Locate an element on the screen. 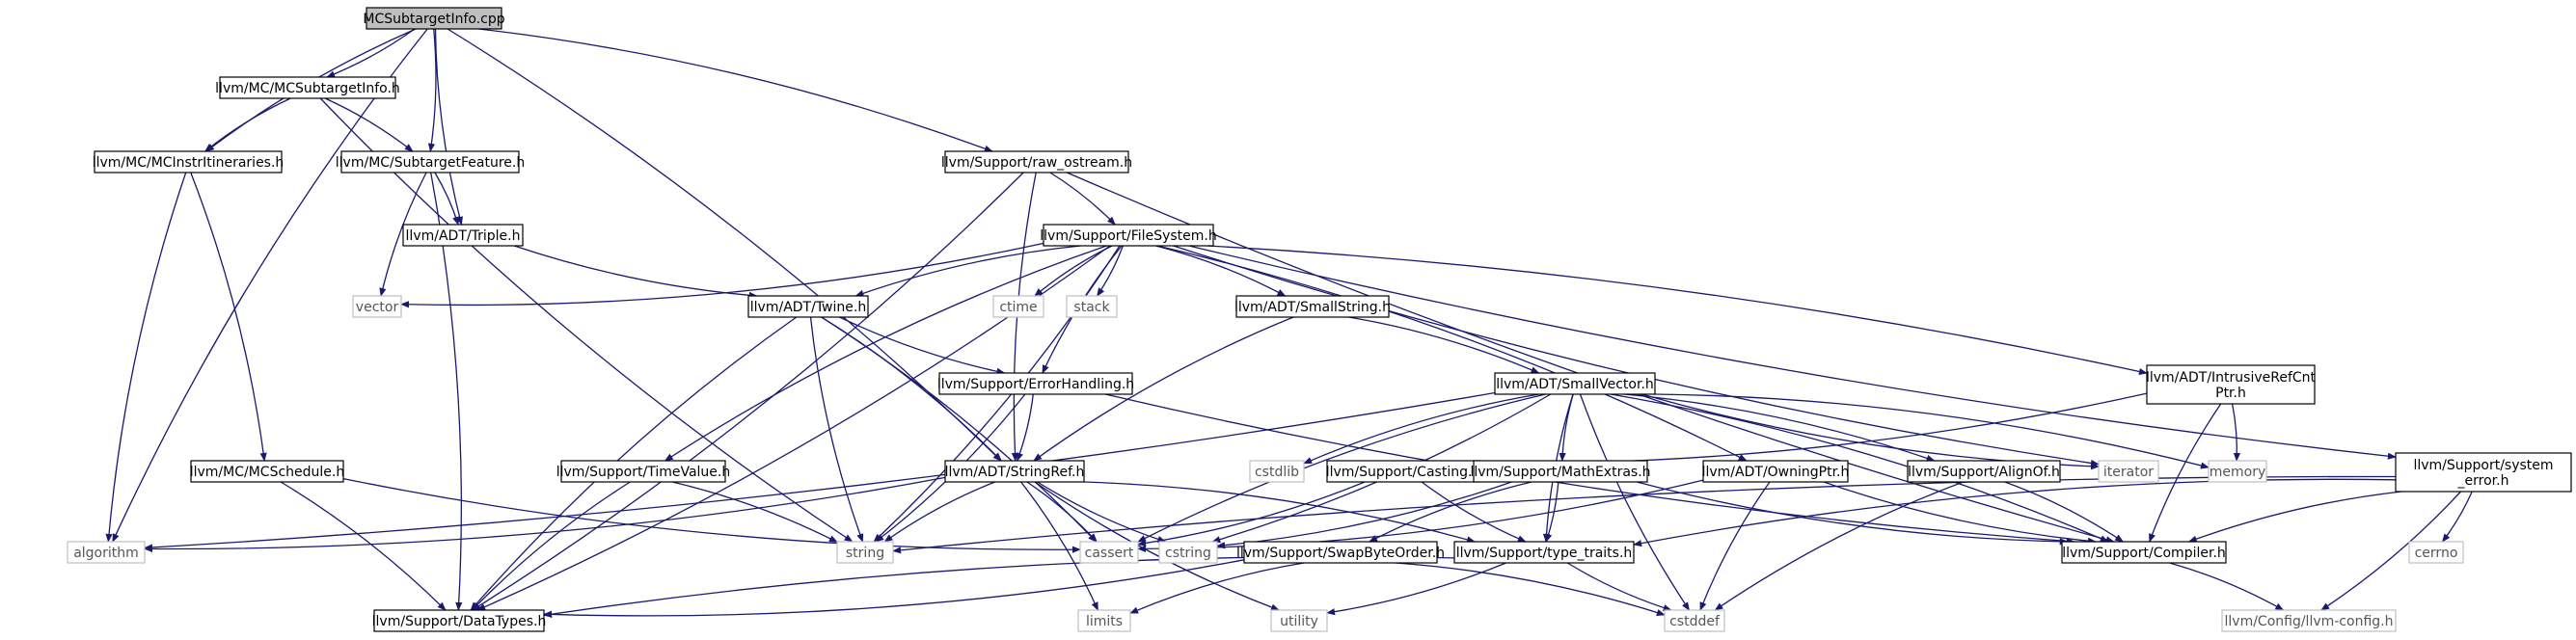 The width and height of the screenshot is (2576, 640). node-label: cstring is located at coordinates (1188, 553).